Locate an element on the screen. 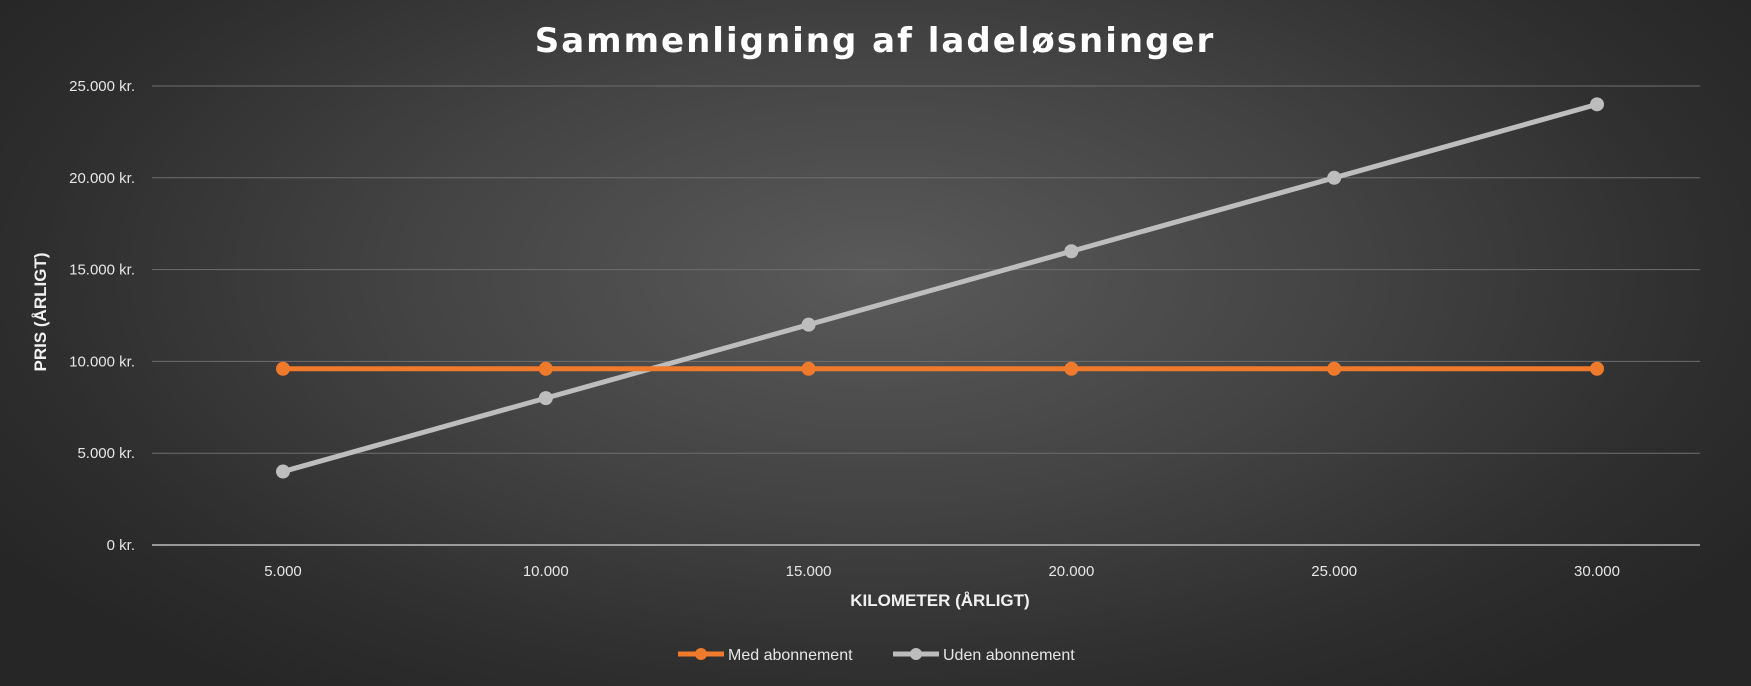 Image resolution: width=1751 pixels, height=686 pixels. y-tick-label: 20.000 kr. is located at coordinates (102, 178).